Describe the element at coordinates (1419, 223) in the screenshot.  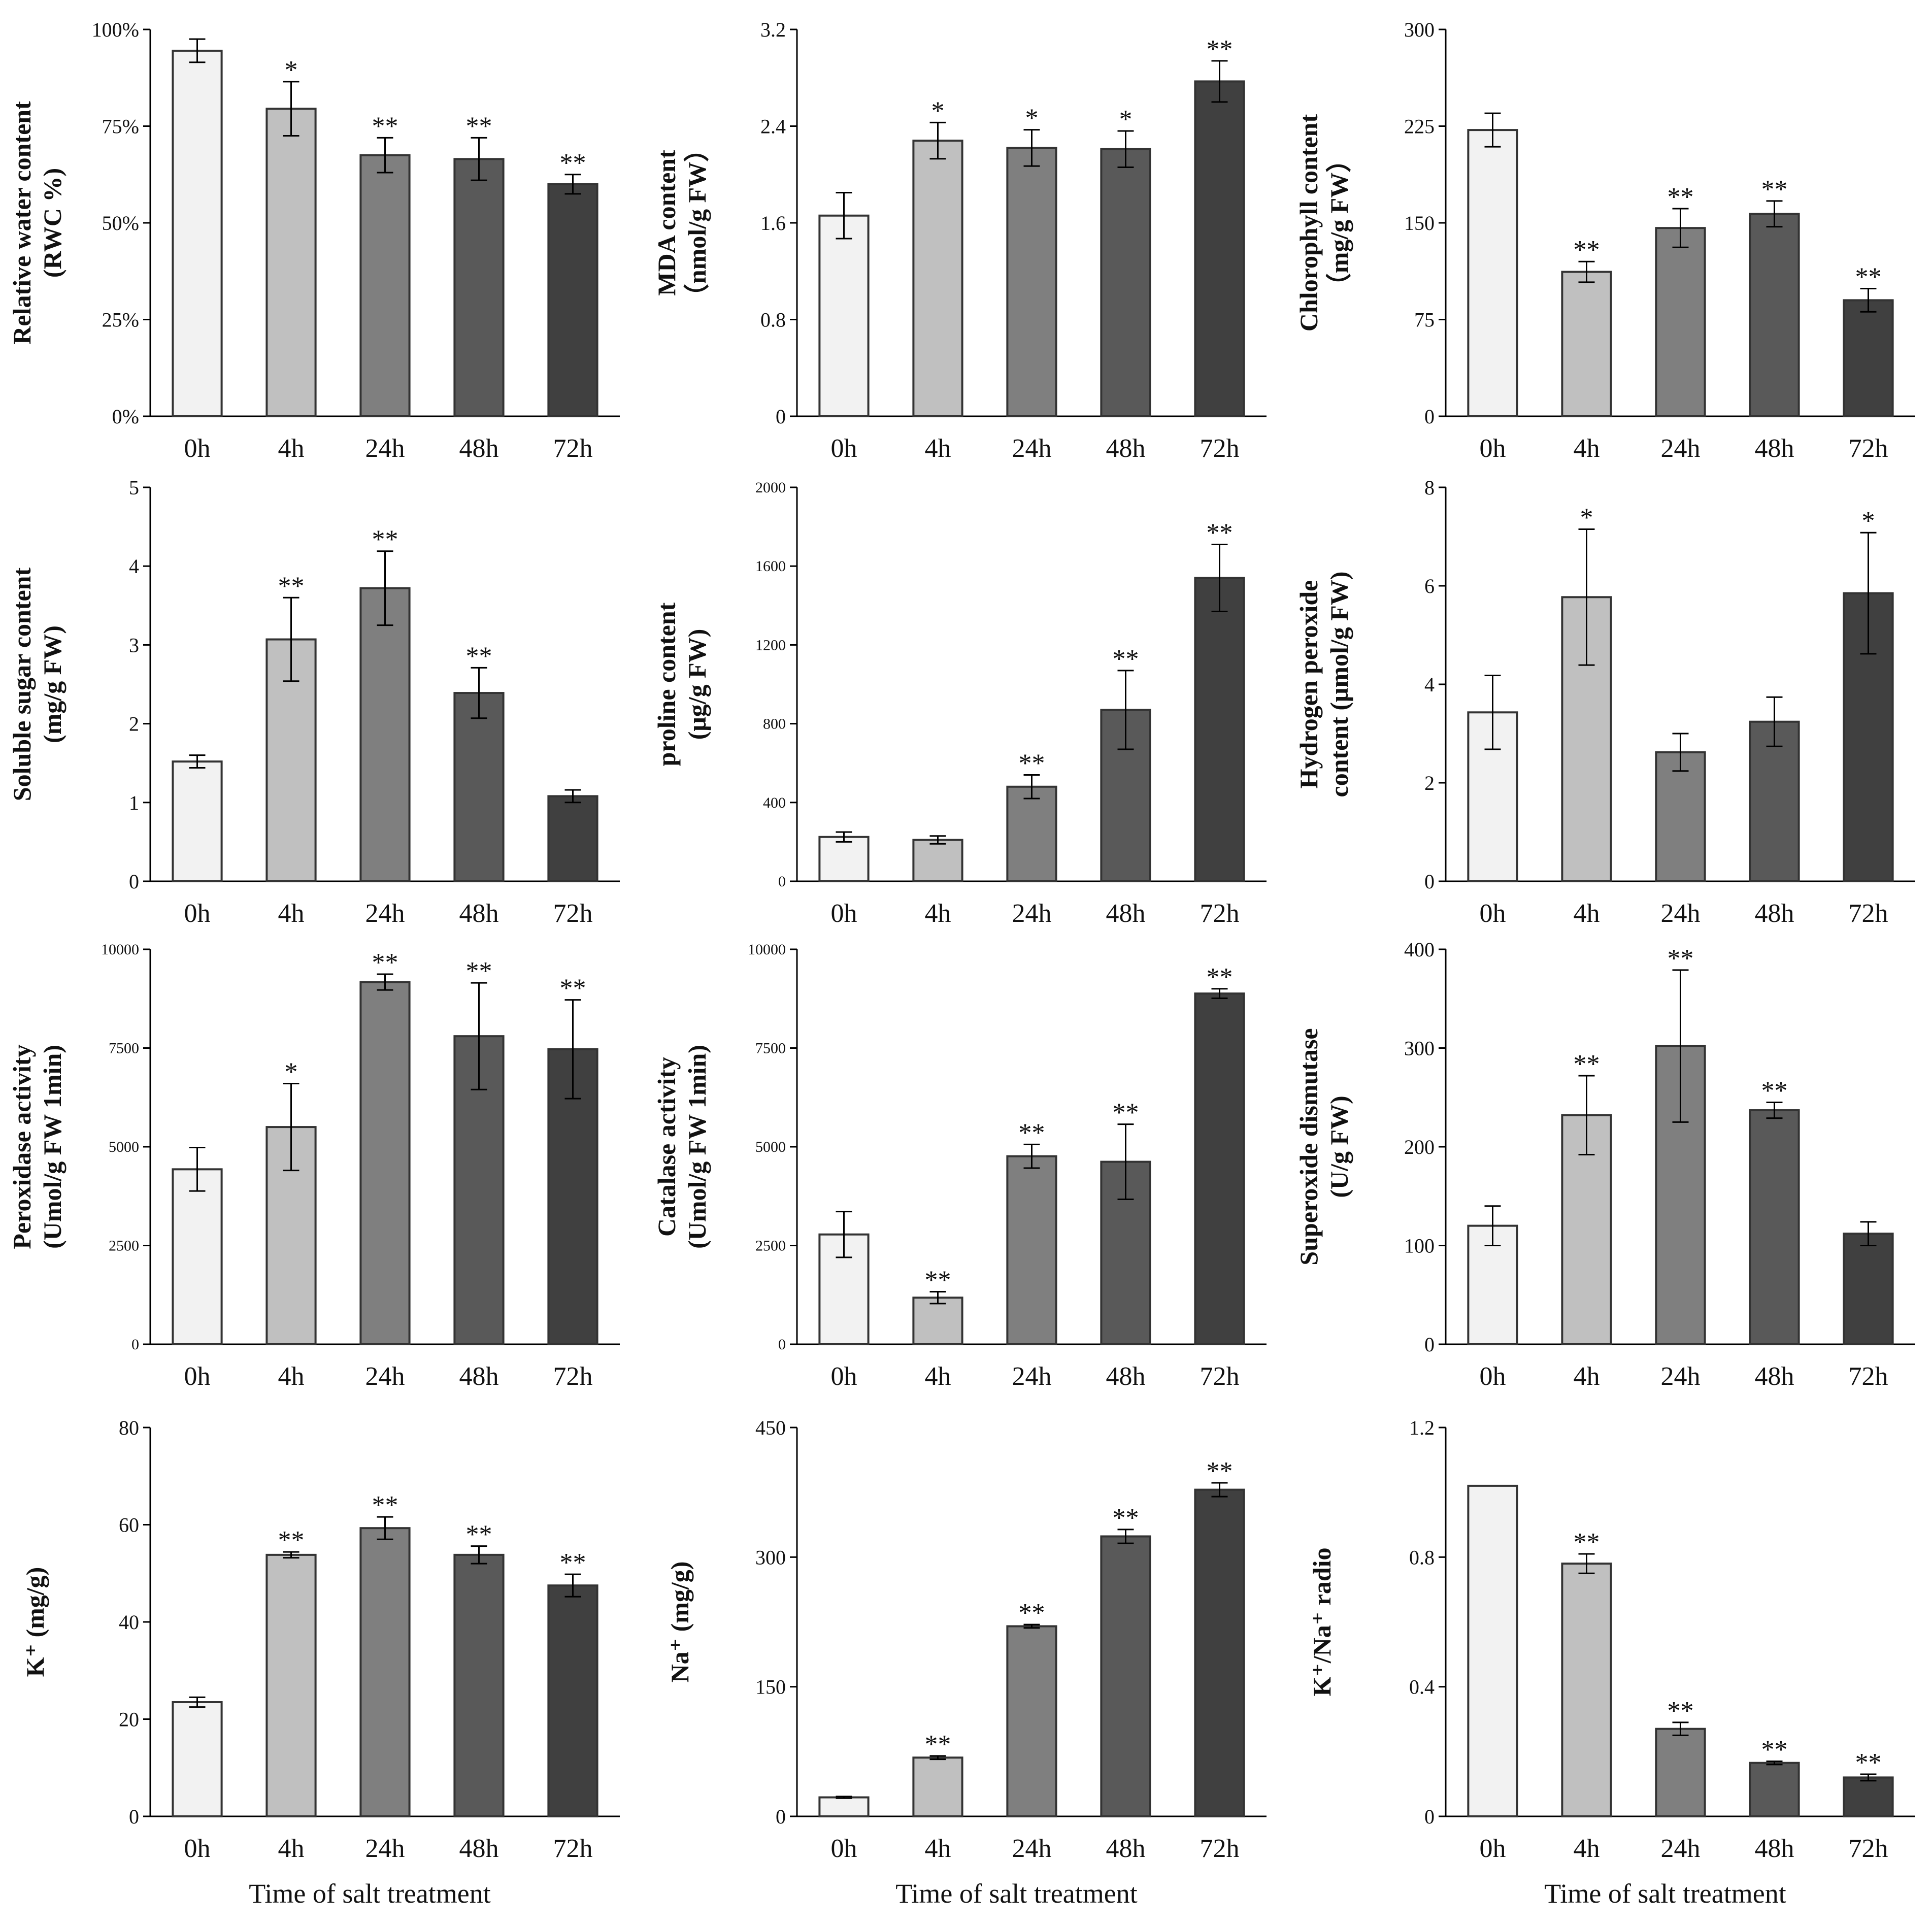
I see `y-tick-label: 150` at that location.